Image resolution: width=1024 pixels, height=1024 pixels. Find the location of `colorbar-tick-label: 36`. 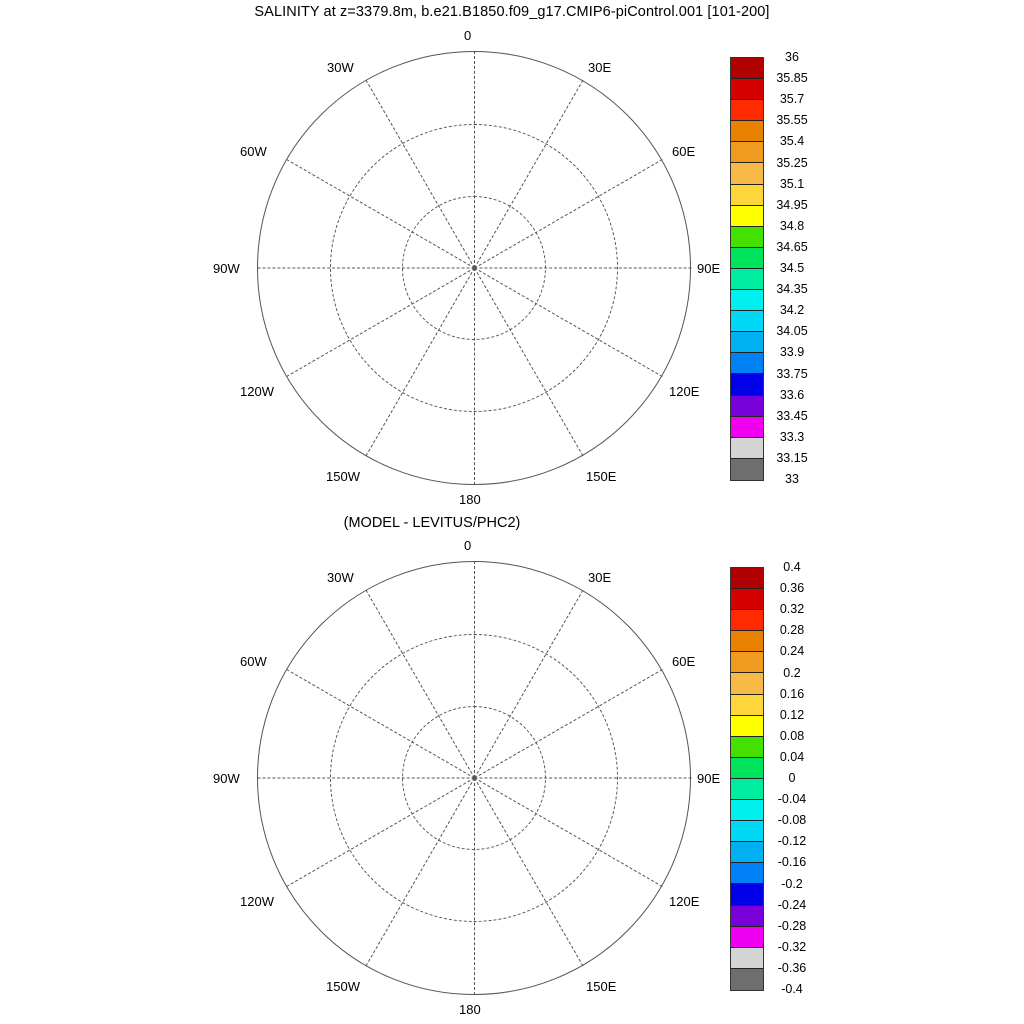

colorbar-tick-label: 36 is located at coordinates (792, 57).